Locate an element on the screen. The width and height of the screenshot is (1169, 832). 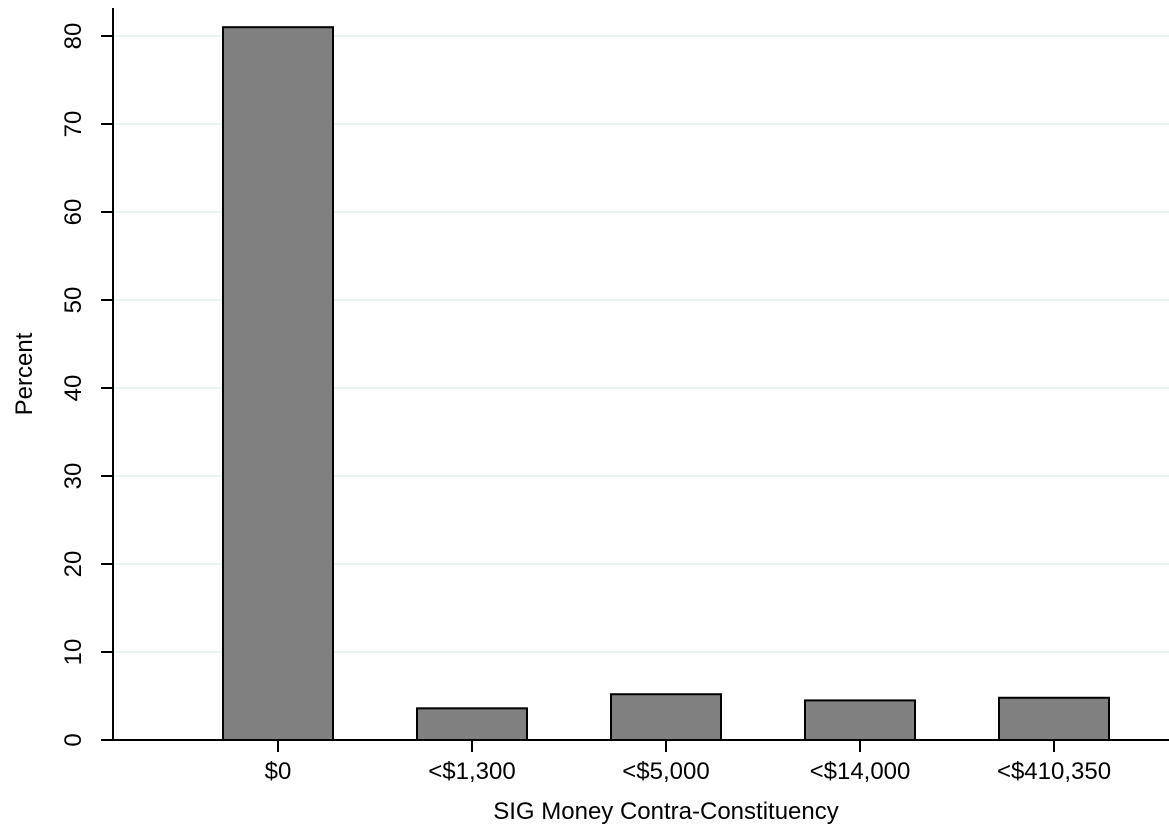
x-axis-label: SIG Money Contra-Constituency is located at coordinates (665, 811).